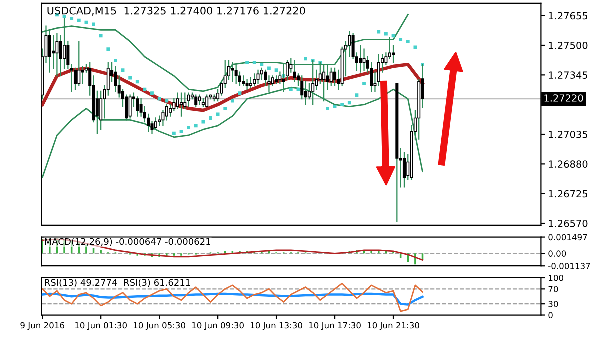 This screenshot has height=339, width=598. What do you see at coordinates (569, 266) in the screenshot?
I see `y-tick-label: -0.001137` at bounding box center [569, 266].